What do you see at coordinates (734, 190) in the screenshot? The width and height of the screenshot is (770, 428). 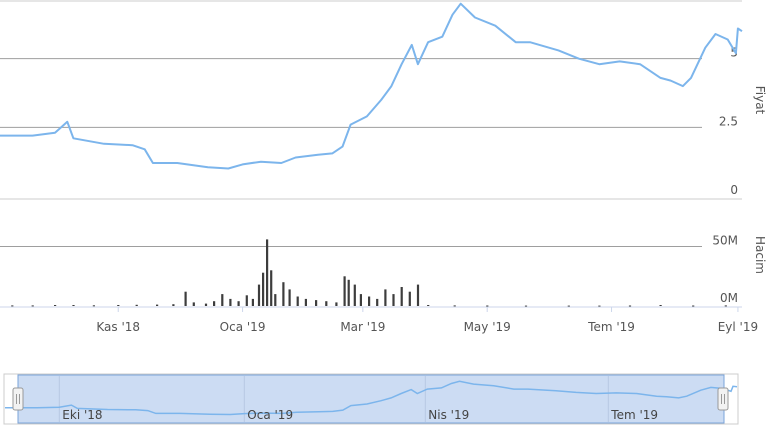 I see `price-tick-label: 0` at bounding box center [734, 190].